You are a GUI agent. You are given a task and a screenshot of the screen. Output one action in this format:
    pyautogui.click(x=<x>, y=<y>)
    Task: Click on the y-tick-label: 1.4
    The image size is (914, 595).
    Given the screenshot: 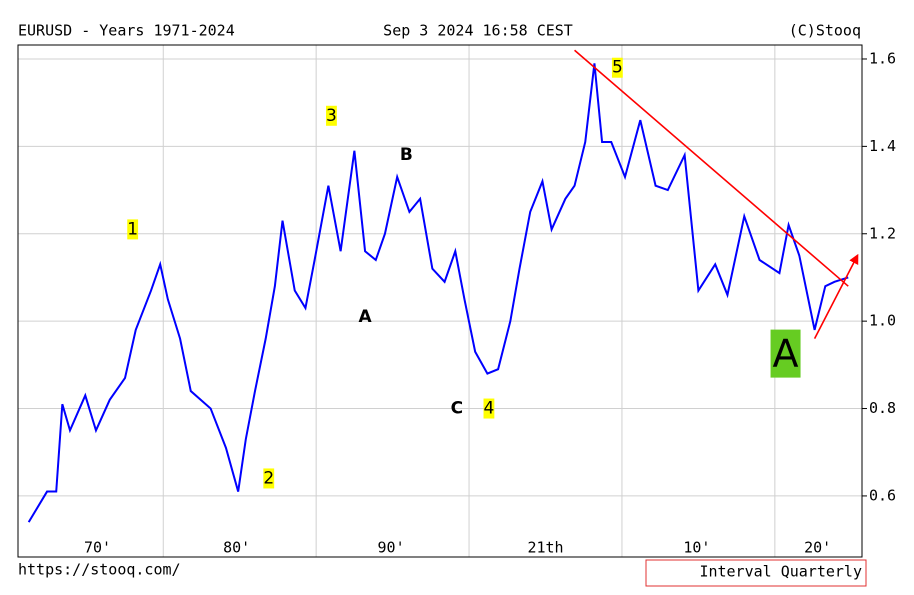 What is the action you would take?
    pyautogui.click(x=882, y=146)
    